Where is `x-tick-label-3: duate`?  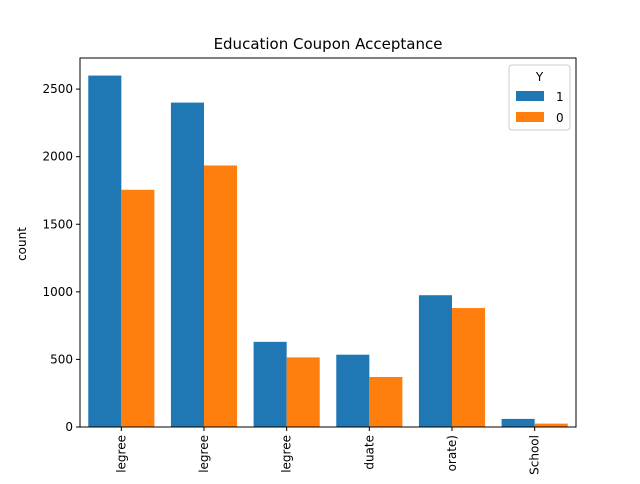
x-tick-label-3: duate is located at coordinates (369, 452).